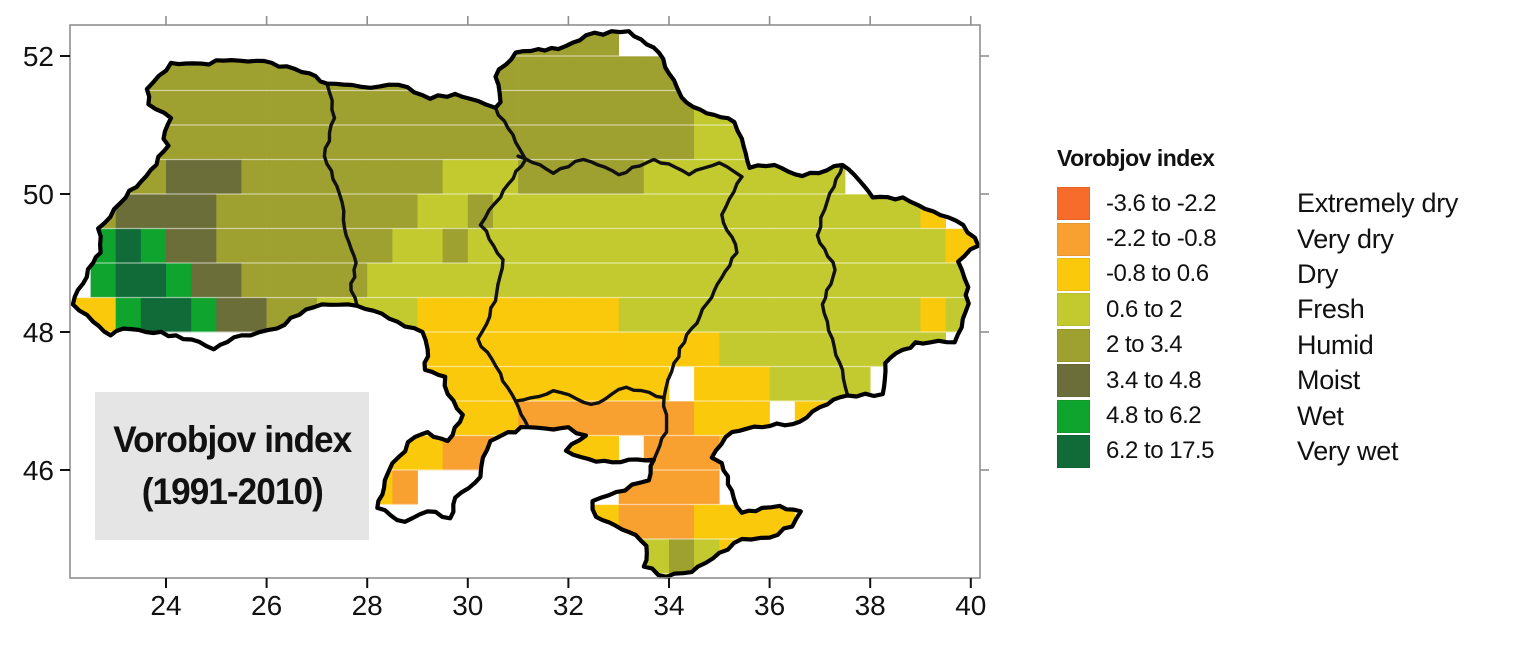 This screenshot has height=660, width=1527. What do you see at coordinates (1318, 273) in the screenshot?
I see `legend-label: Dry` at bounding box center [1318, 273].